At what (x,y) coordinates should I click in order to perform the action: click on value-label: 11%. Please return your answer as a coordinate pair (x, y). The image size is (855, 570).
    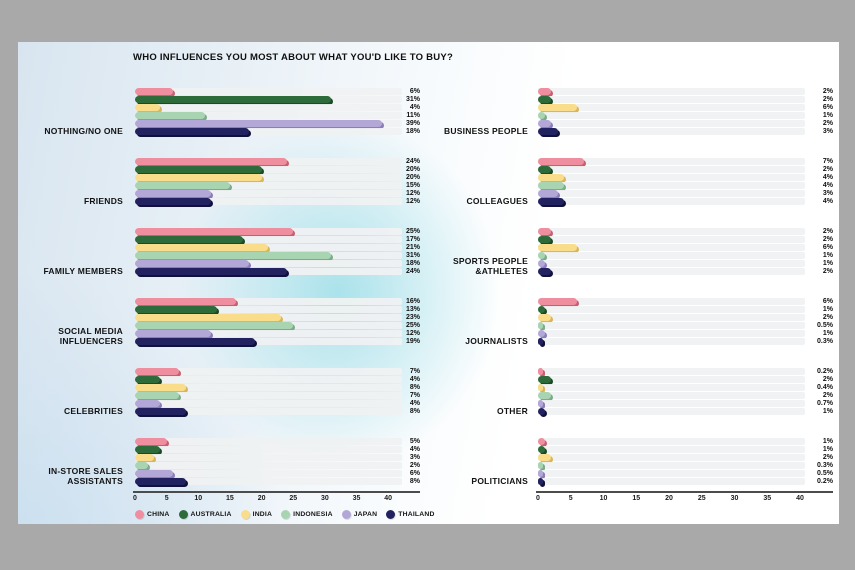
    Looking at the image, I should click on (413, 115).